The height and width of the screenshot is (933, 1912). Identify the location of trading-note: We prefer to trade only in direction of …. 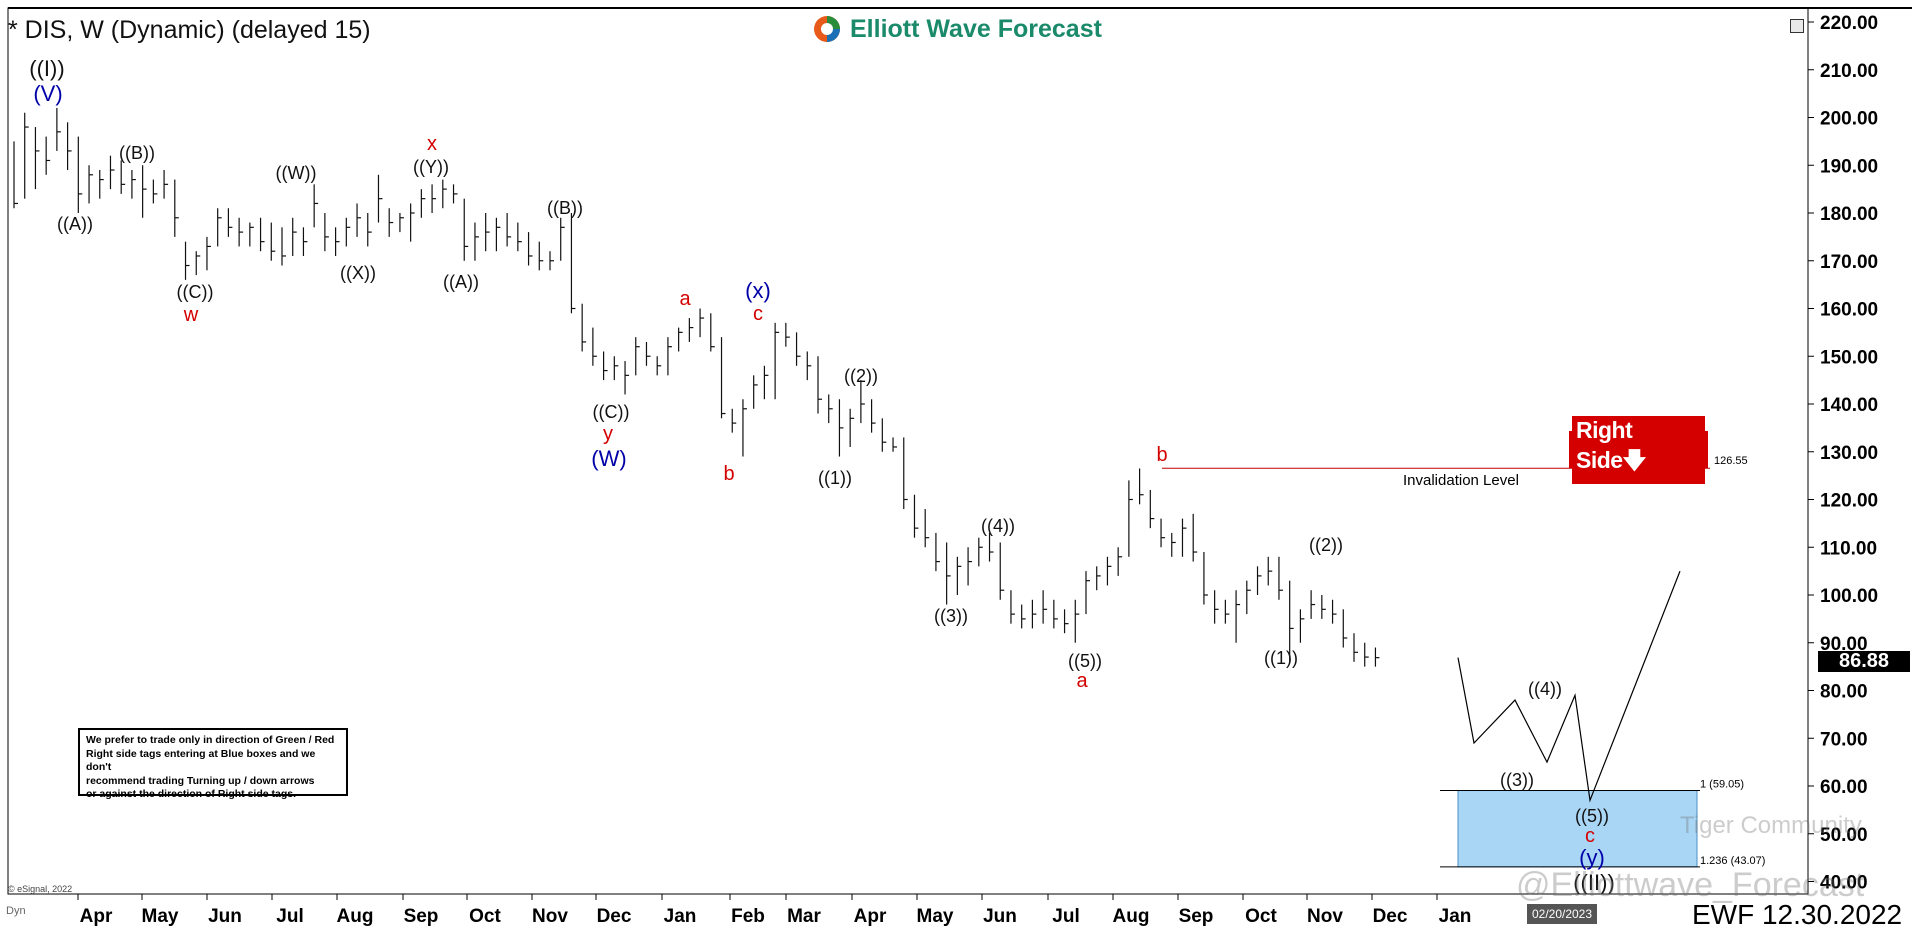
(213, 764).